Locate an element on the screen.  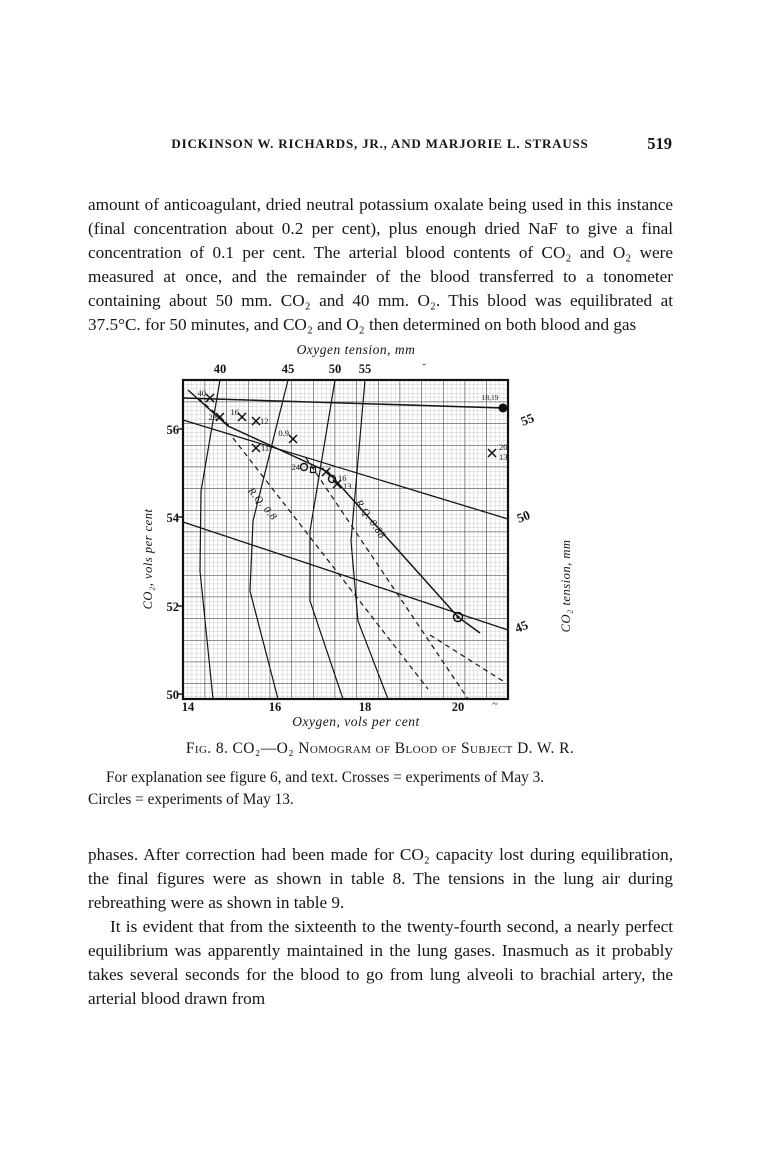
svg-text: 23 is located at coordinates (213, 417).